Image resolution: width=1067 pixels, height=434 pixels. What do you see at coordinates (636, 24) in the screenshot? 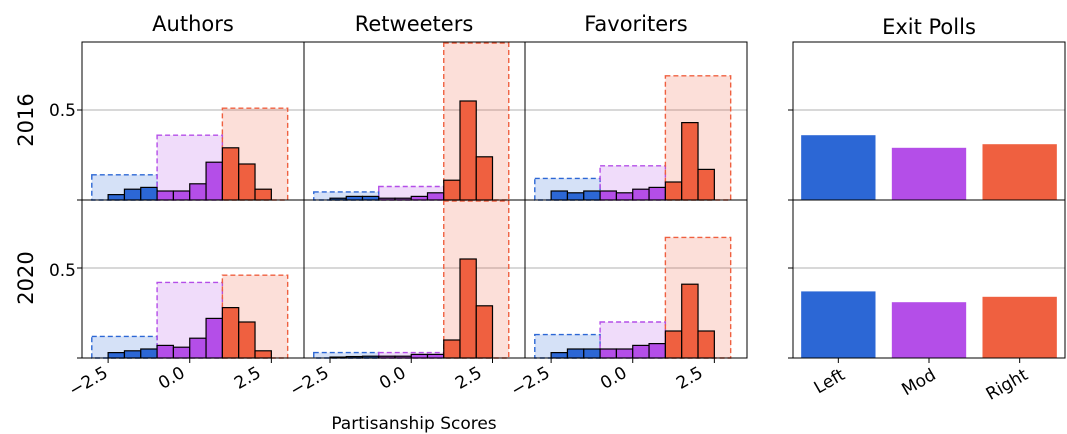
I see `column-title-favoriters: Favoriters` at bounding box center [636, 24].